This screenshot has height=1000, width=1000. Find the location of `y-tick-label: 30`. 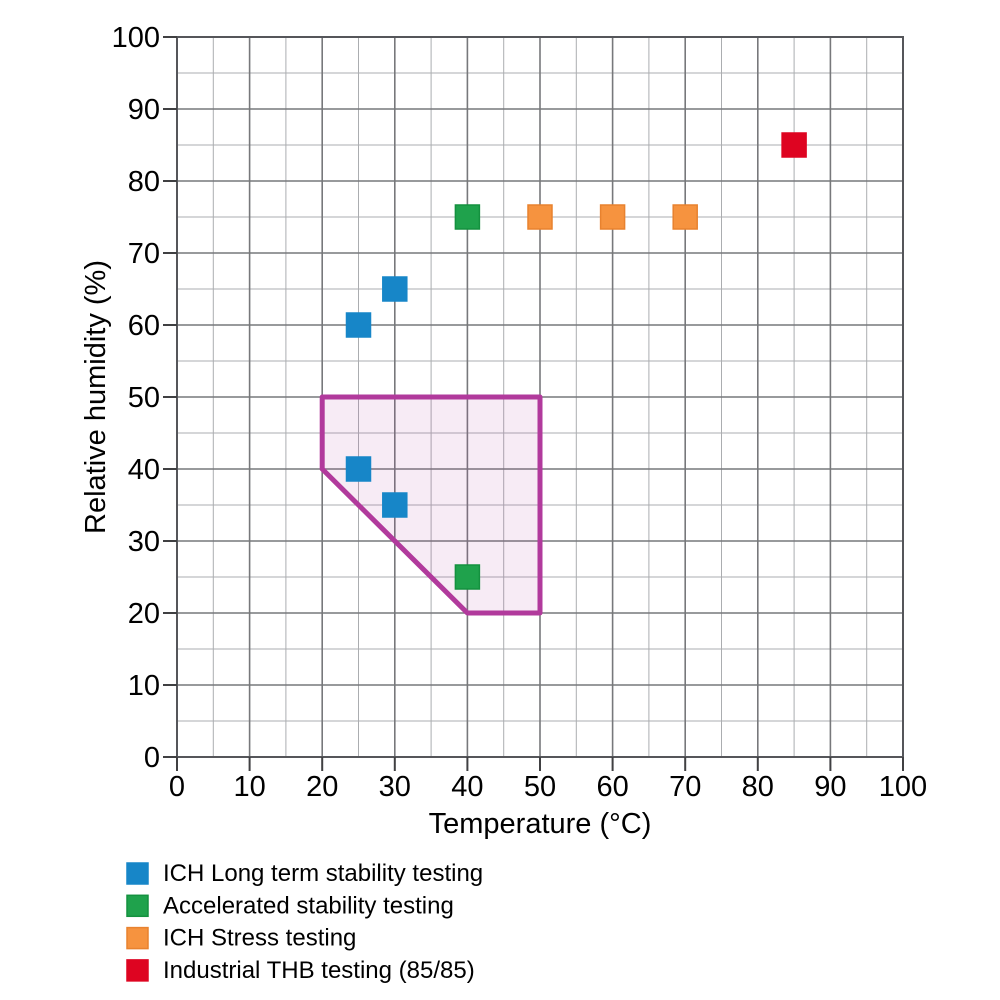

y-tick-label: 30 is located at coordinates (144, 542).